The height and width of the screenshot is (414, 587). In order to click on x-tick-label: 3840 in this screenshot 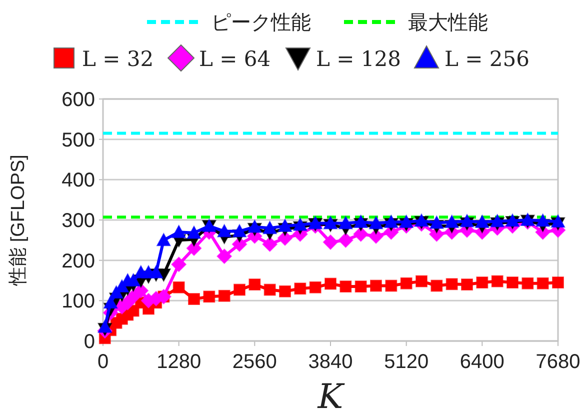, I will do `click(330, 362)`.